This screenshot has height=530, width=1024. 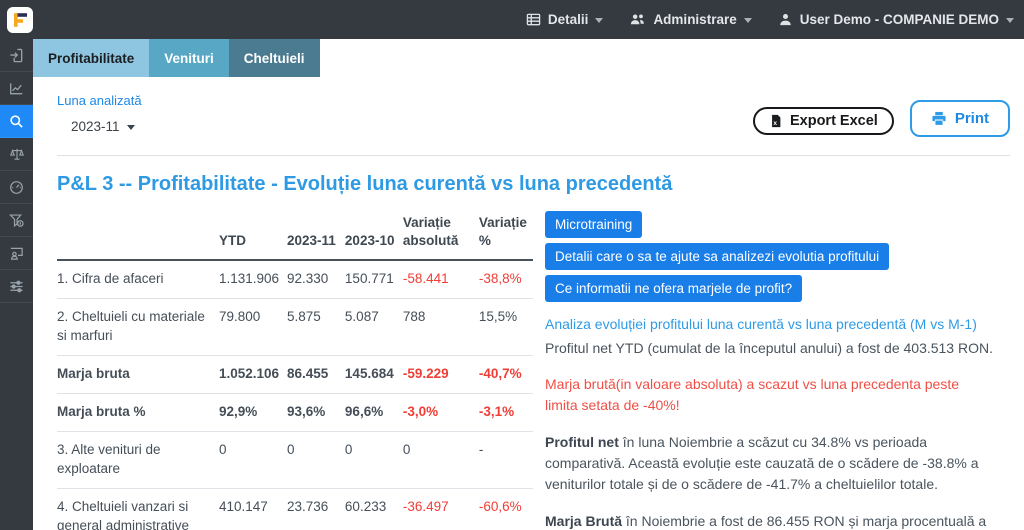 I want to click on header-var-abs: Variație absolută, so click(x=440, y=235).